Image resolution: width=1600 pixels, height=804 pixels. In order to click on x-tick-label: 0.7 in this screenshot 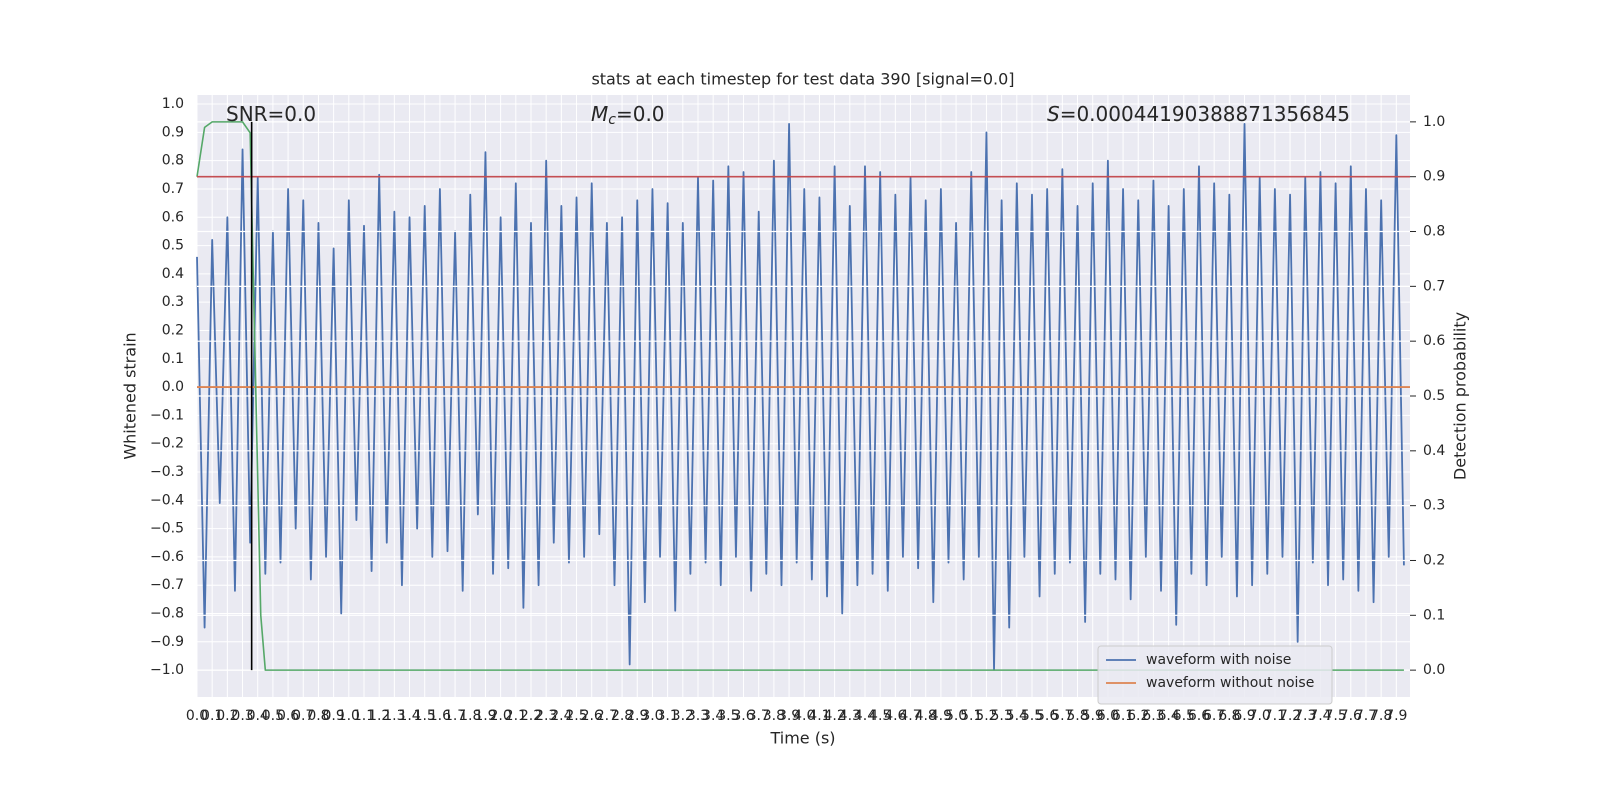, I will do `click(303, 716)`.